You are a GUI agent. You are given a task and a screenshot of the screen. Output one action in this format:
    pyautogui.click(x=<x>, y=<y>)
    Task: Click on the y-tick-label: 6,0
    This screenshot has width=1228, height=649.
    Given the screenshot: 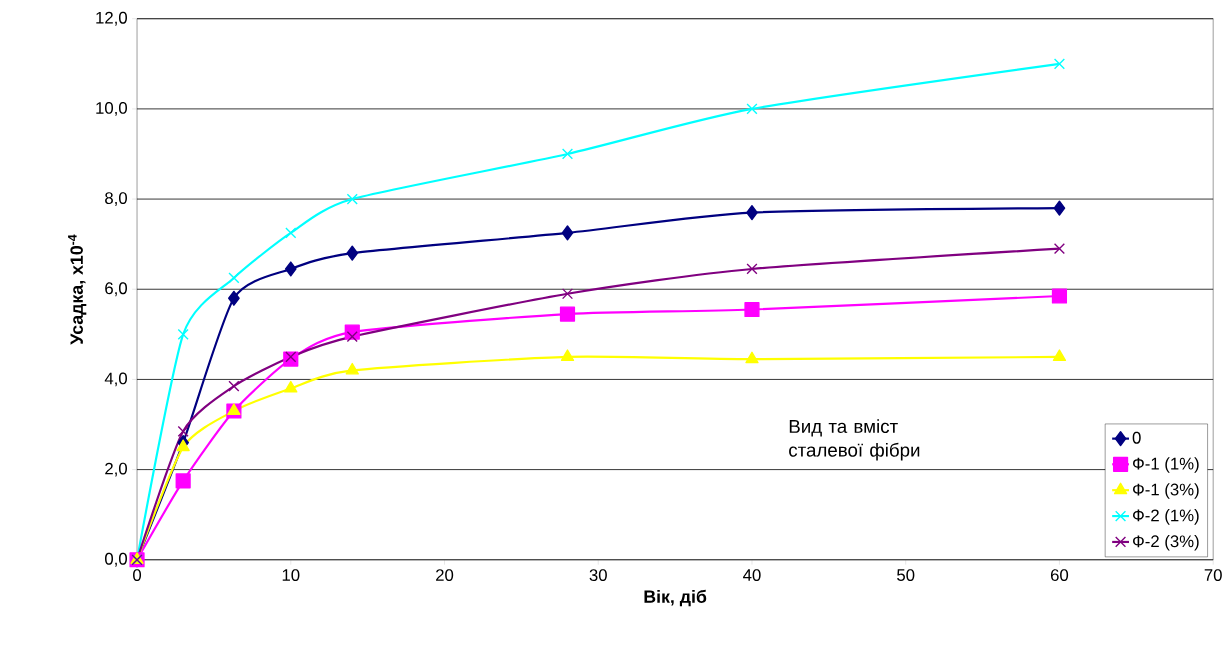 What is the action you would take?
    pyautogui.click(x=116, y=289)
    